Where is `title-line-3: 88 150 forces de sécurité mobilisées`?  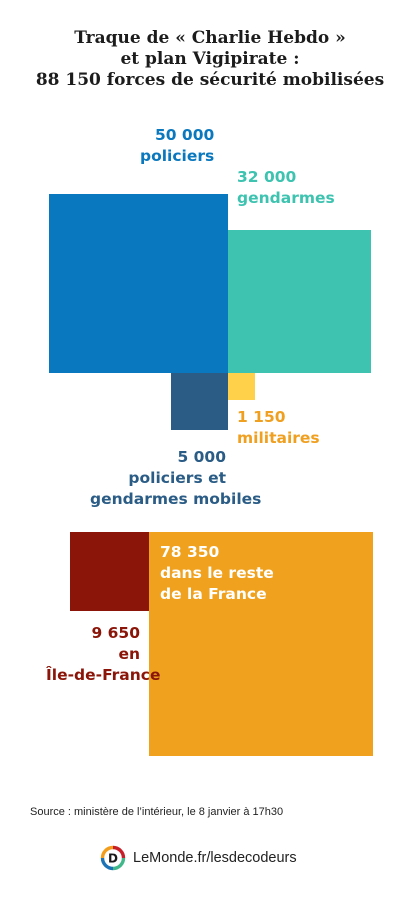
title-line-3: 88 150 forces de sécurité mobilisées is located at coordinates (210, 80).